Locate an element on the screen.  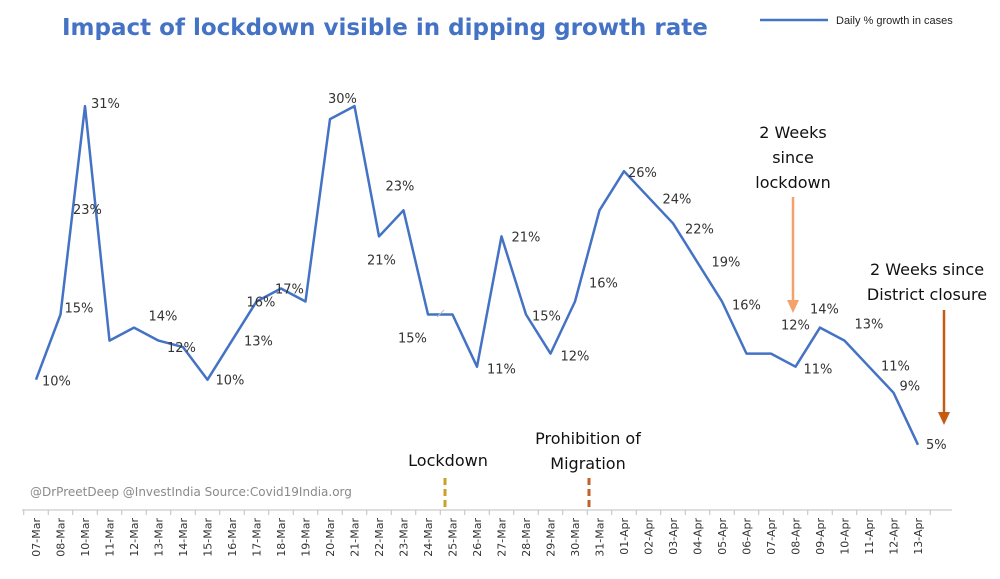
x-tick-label: 11-Apr is located at coordinates (869, 536).